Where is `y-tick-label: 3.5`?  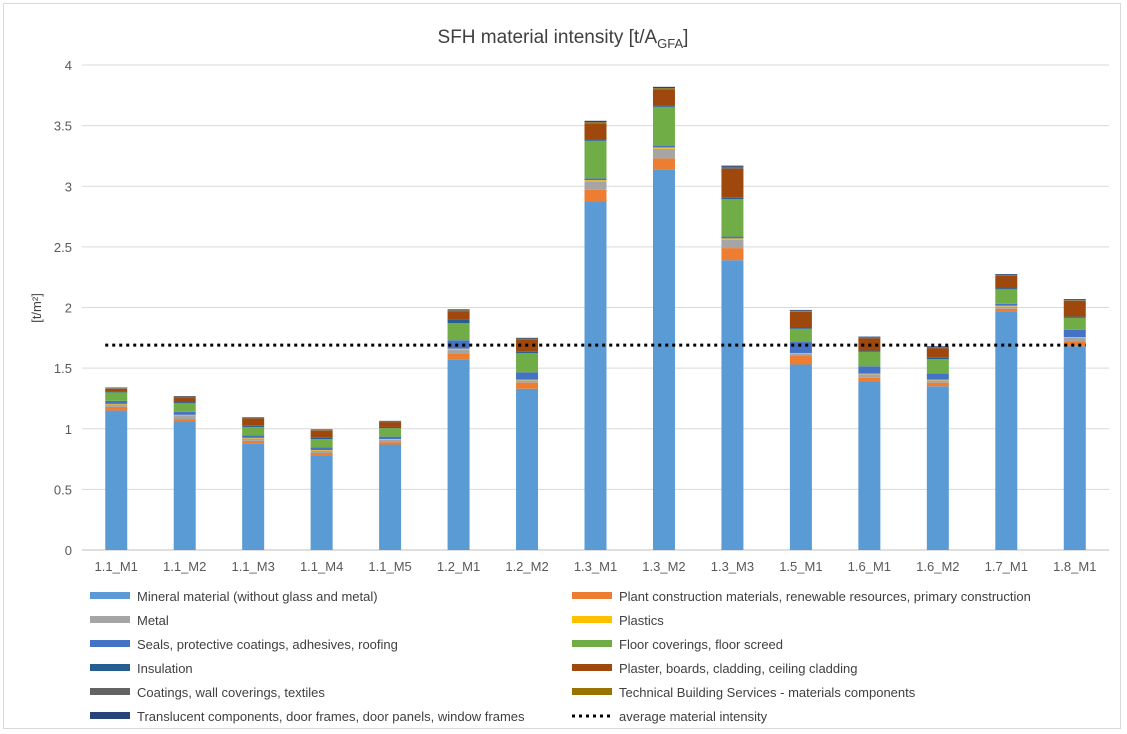 y-tick-label: 3.5 is located at coordinates (63, 126).